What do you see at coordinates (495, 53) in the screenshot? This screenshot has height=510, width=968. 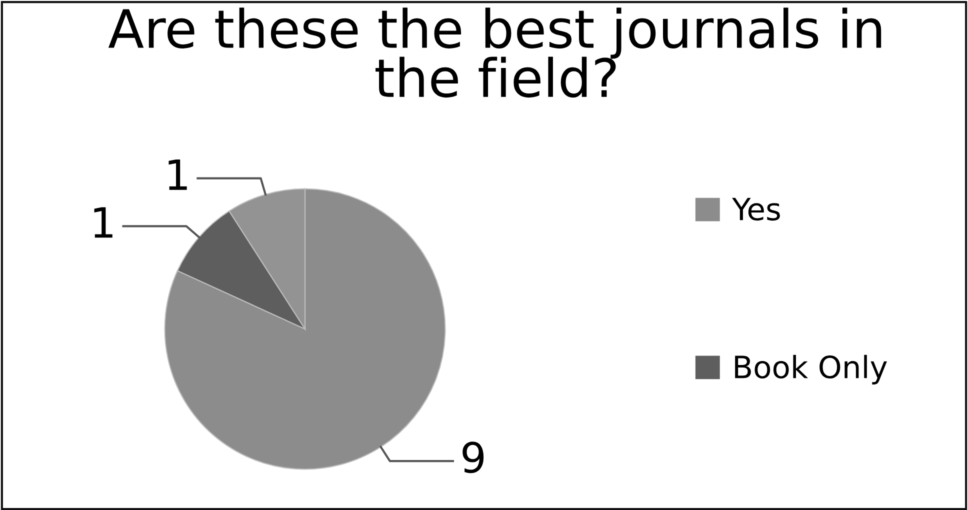 I see `chart-title: Are these the best journals in the field?` at bounding box center [495, 53].